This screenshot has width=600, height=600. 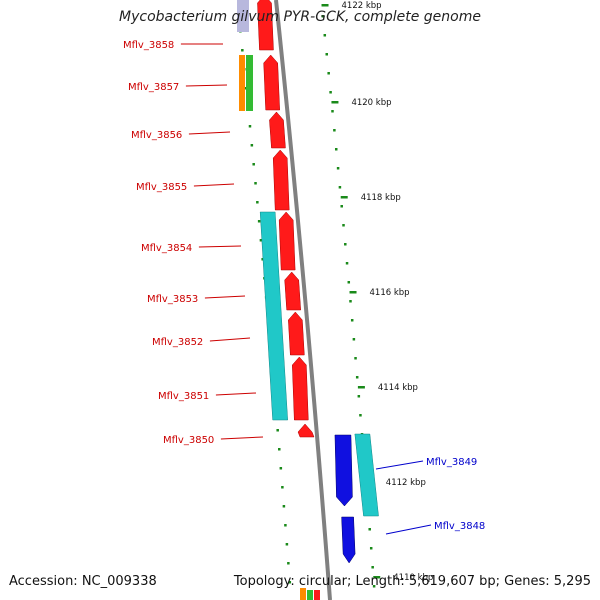 What do you see at coordinates (156, 135) in the screenshot?
I see `gene-label: Mflv_3856` at bounding box center [156, 135].